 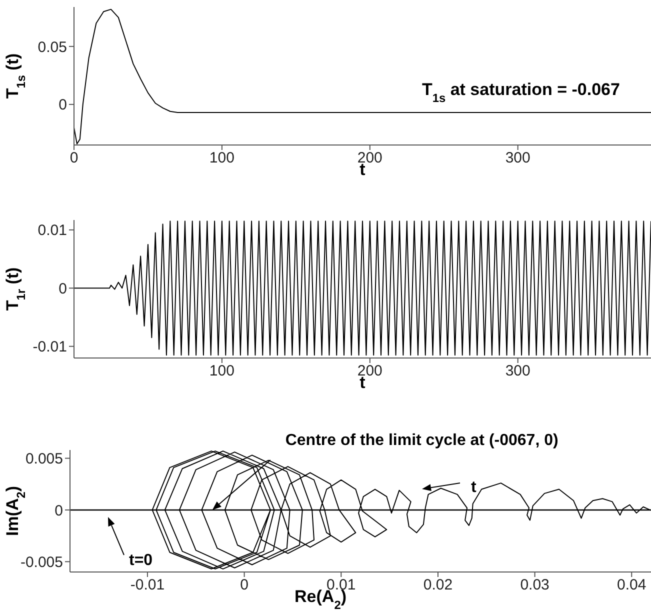 I want to click on annotation: t=0, so click(x=141, y=560).